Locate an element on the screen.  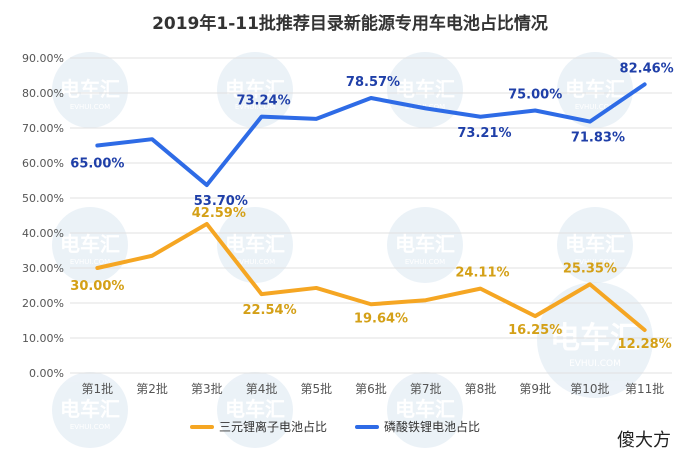
y-tick-label: 50.00% is located at coordinates (43, 198).